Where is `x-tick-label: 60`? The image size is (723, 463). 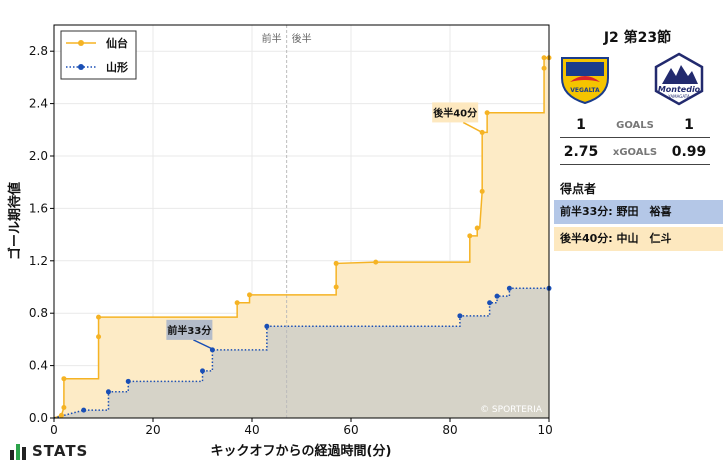
x-tick-label: 60 is located at coordinates (350, 430).